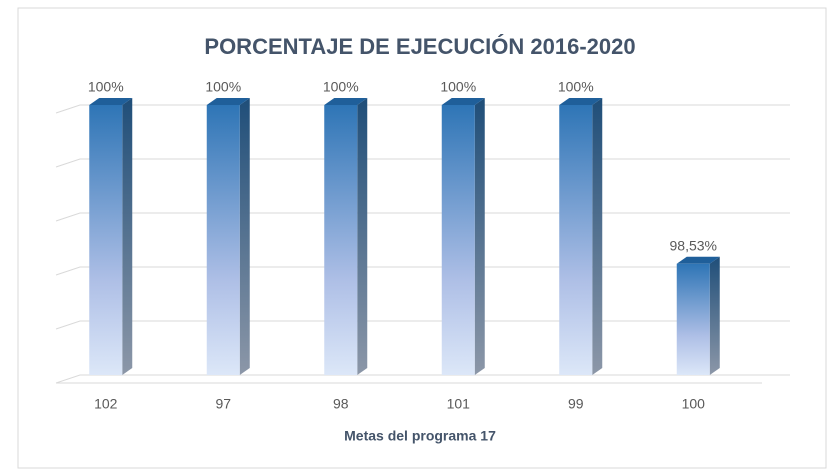 The width and height of the screenshot is (827, 469). What do you see at coordinates (459, 404) in the screenshot?
I see `x-tick-label: 101` at bounding box center [459, 404].